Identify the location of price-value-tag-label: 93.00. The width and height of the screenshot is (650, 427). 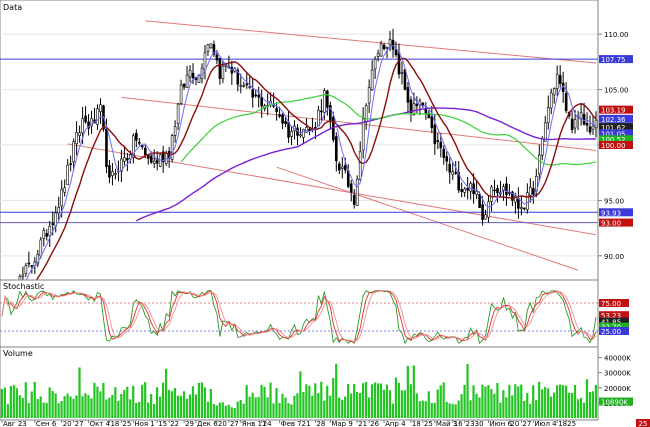
(611, 224).